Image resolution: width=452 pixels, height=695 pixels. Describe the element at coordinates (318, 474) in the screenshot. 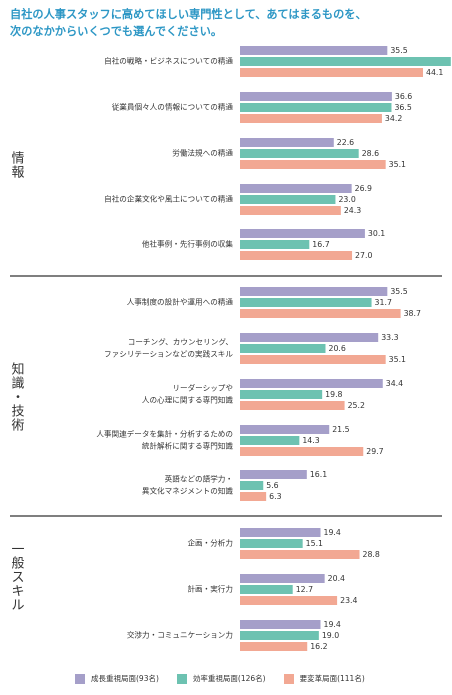

I see `value-label-growth: 16.1` at that location.